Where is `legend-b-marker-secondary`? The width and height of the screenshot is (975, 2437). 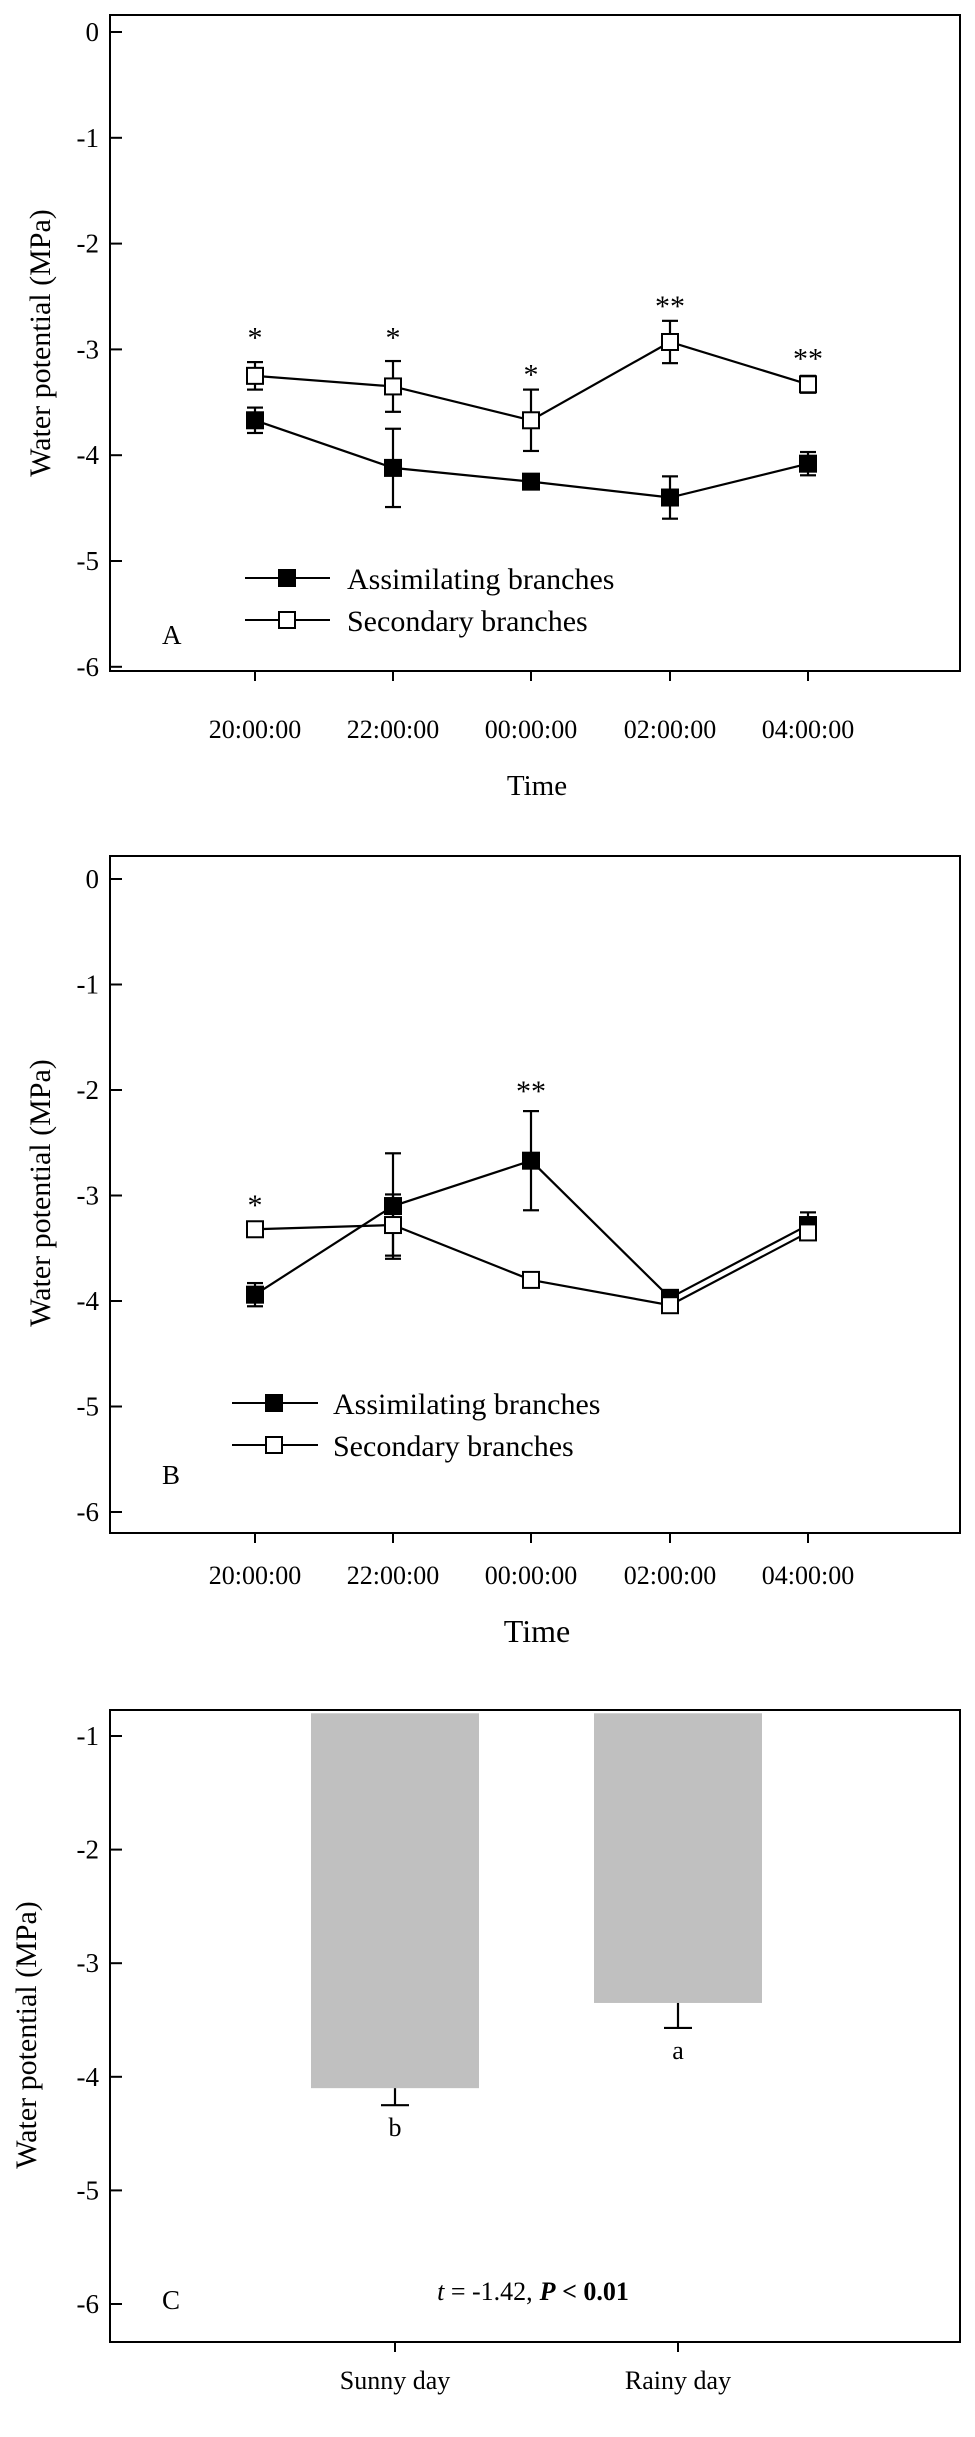 legend-b-marker-secondary is located at coordinates (274, 1445).